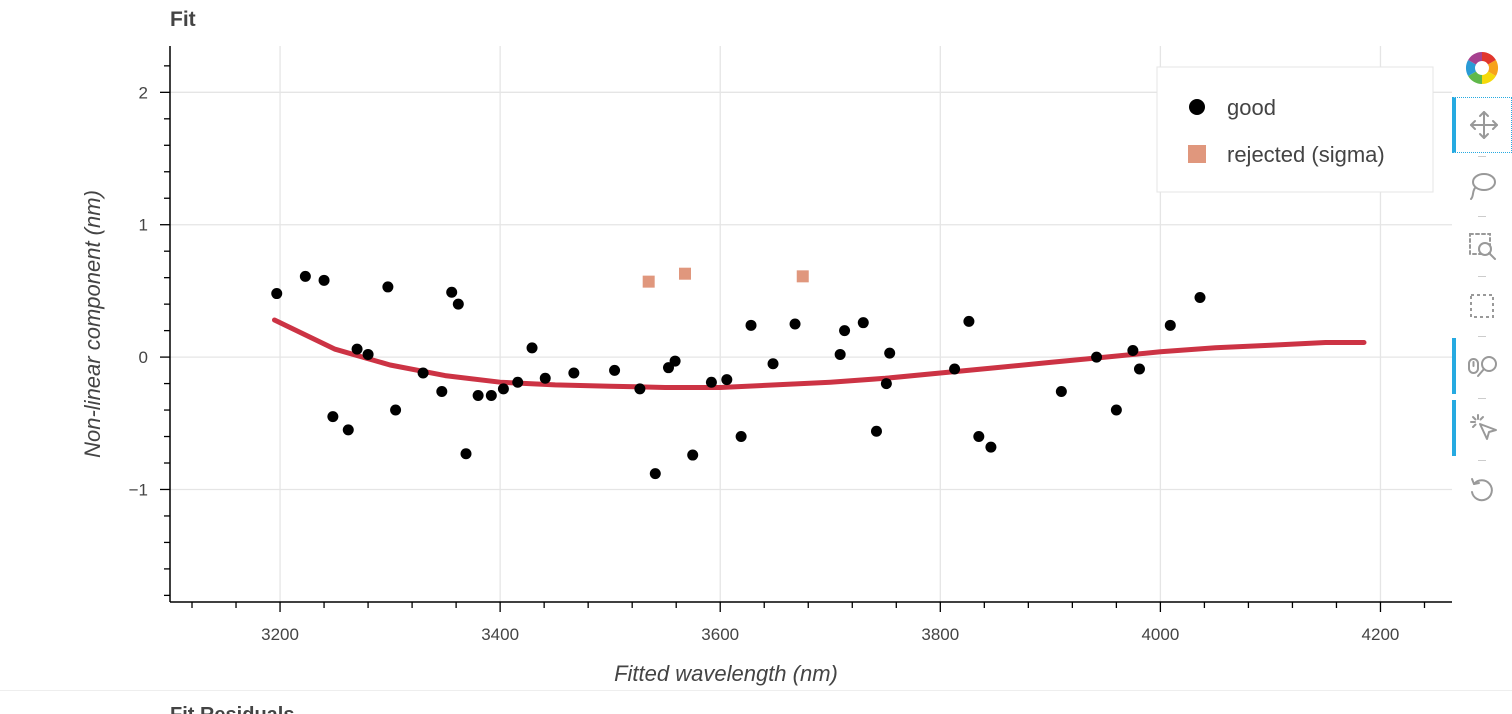 The height and width of the screenshot is (714, 1512). I want to click on section-divider, so click(756, 690).